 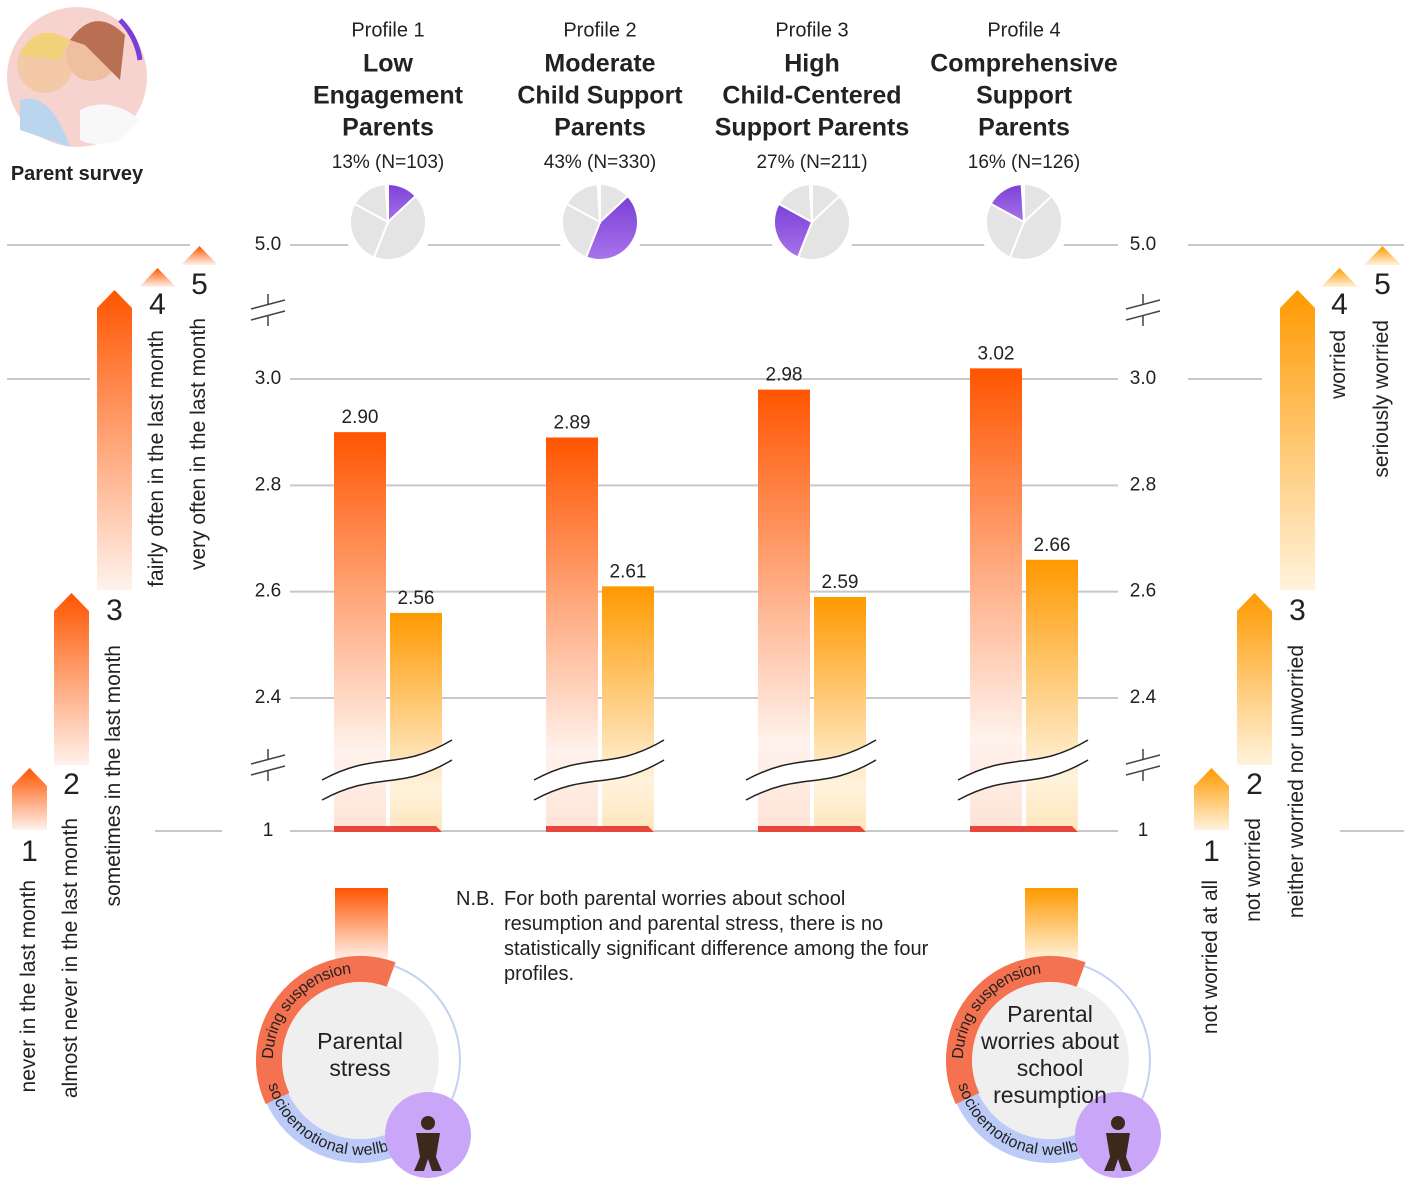 What do you see at coordinates (360, 417) in the screenshot?
I see `value-label: 2.90` at bounding box center [360, 417].